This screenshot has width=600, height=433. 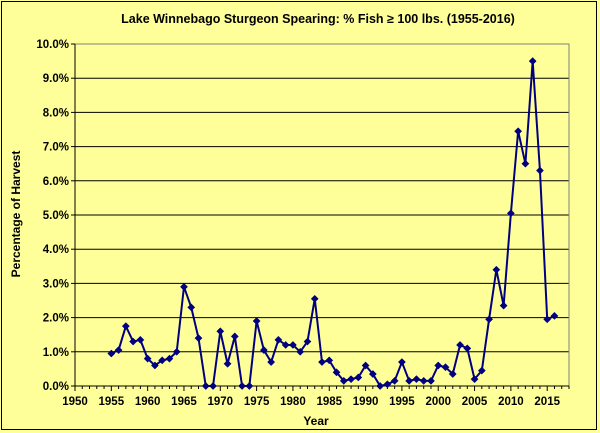 I want to click on x-tick-label: 1960, so click(x=148, y=402).